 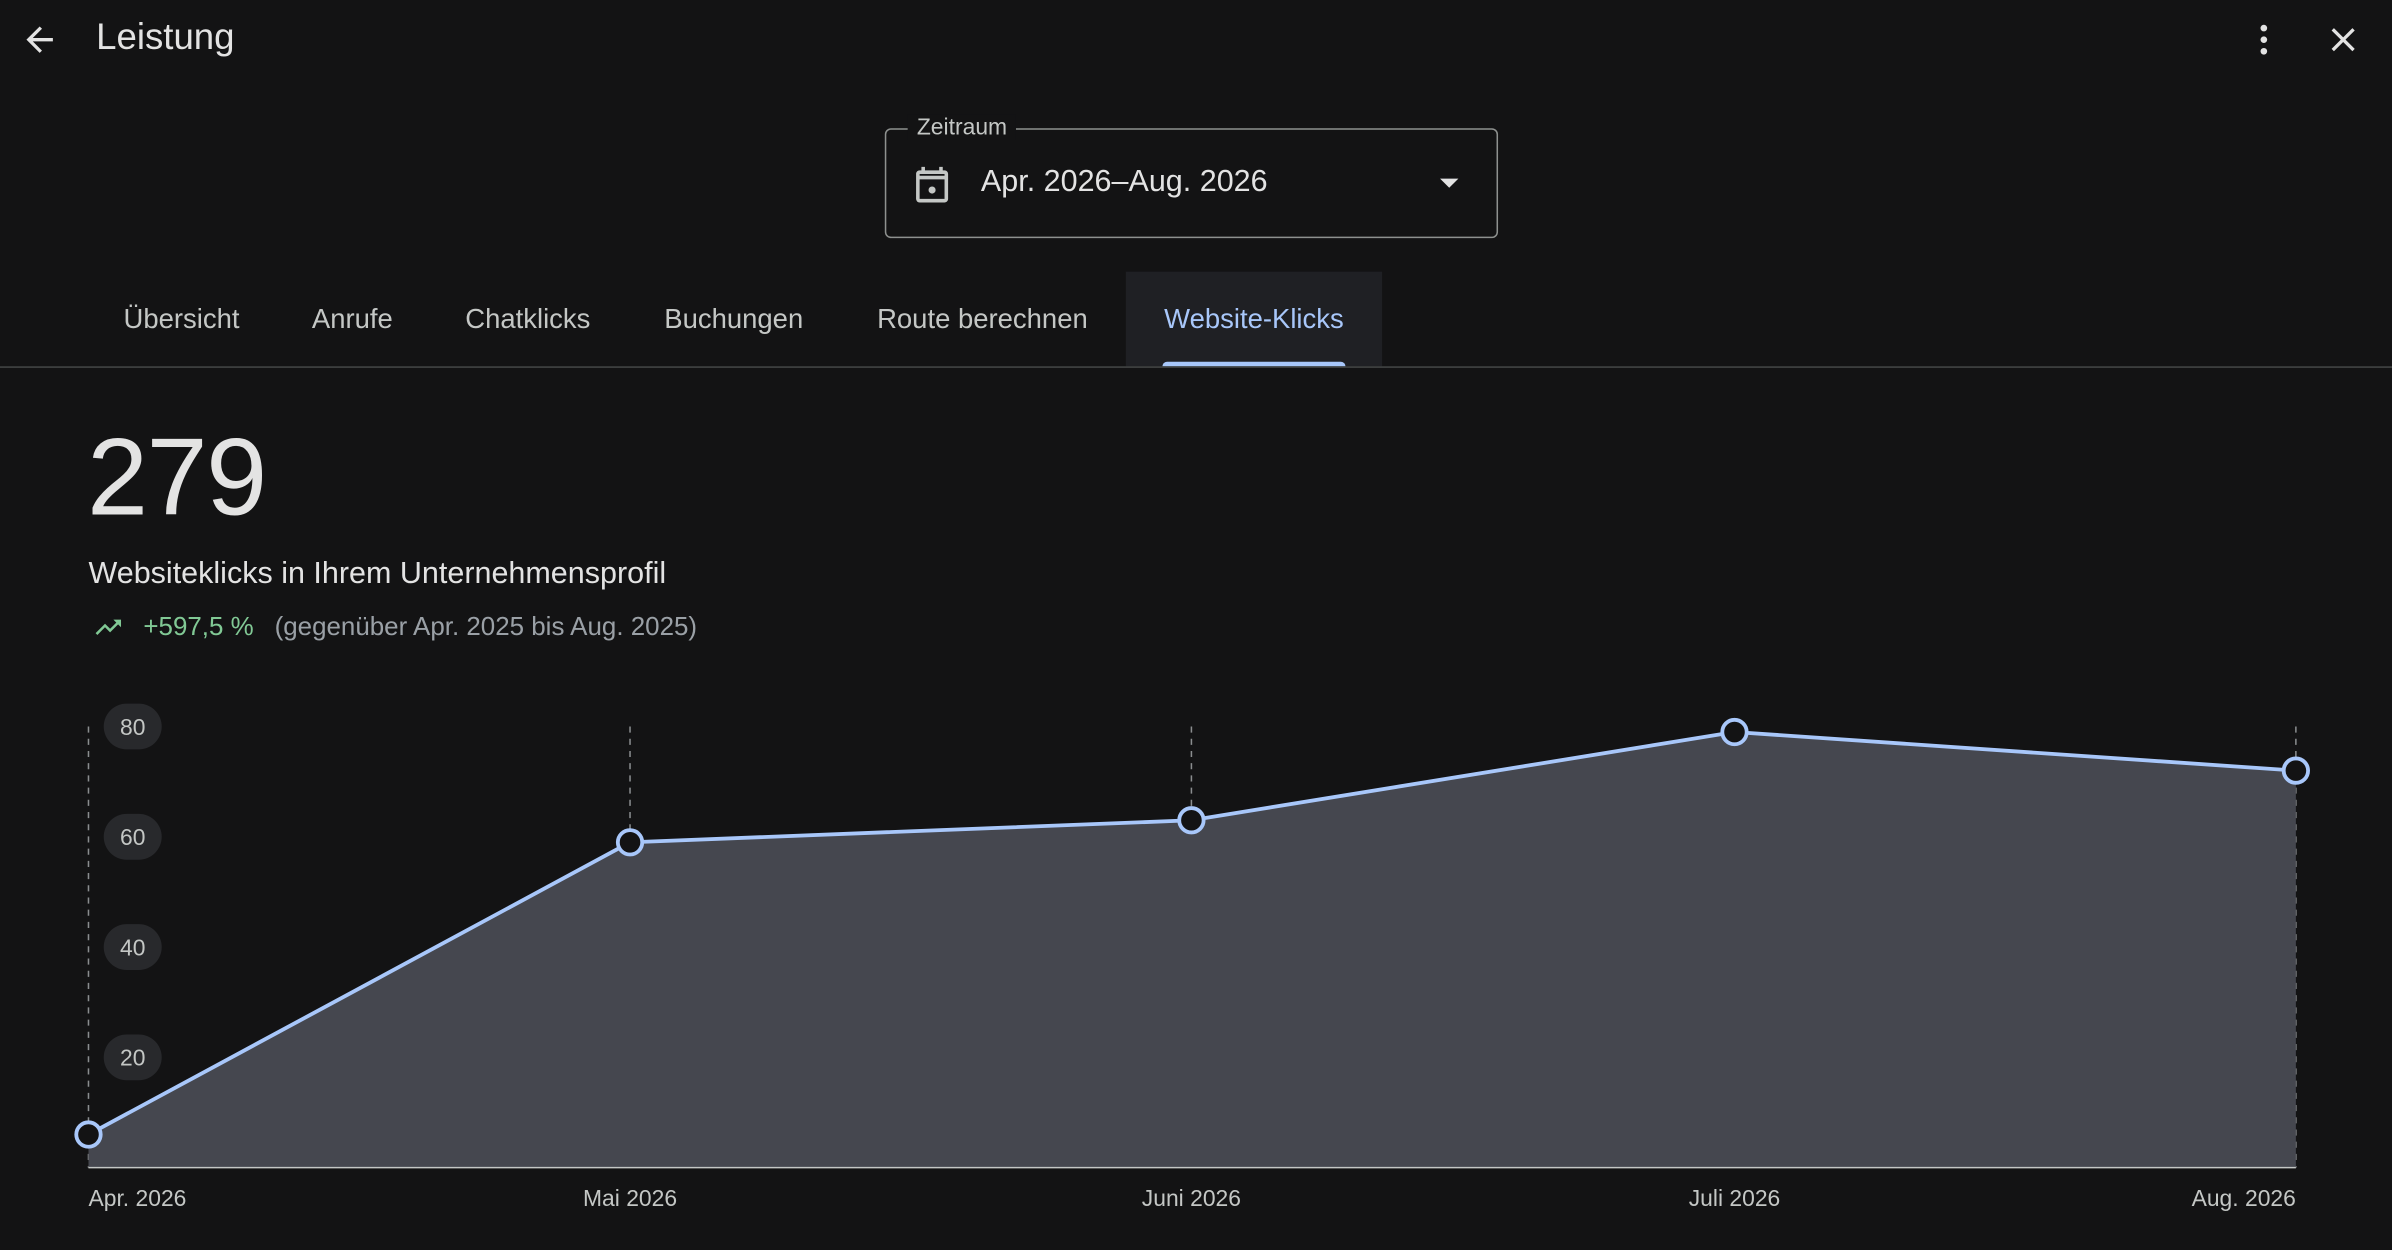 I want to click on trending-up-icon, so click(x=108, y=627).